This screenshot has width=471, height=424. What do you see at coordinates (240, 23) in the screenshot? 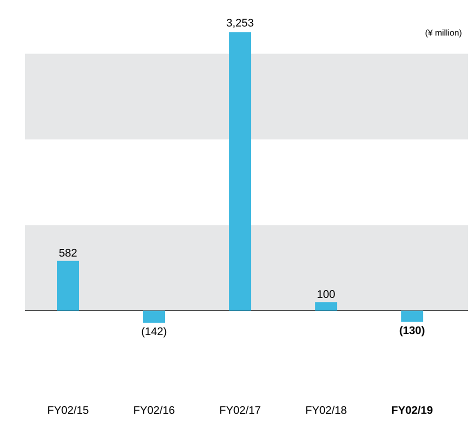
I see `data-label: 3,253` at bounding box center [240, 23].